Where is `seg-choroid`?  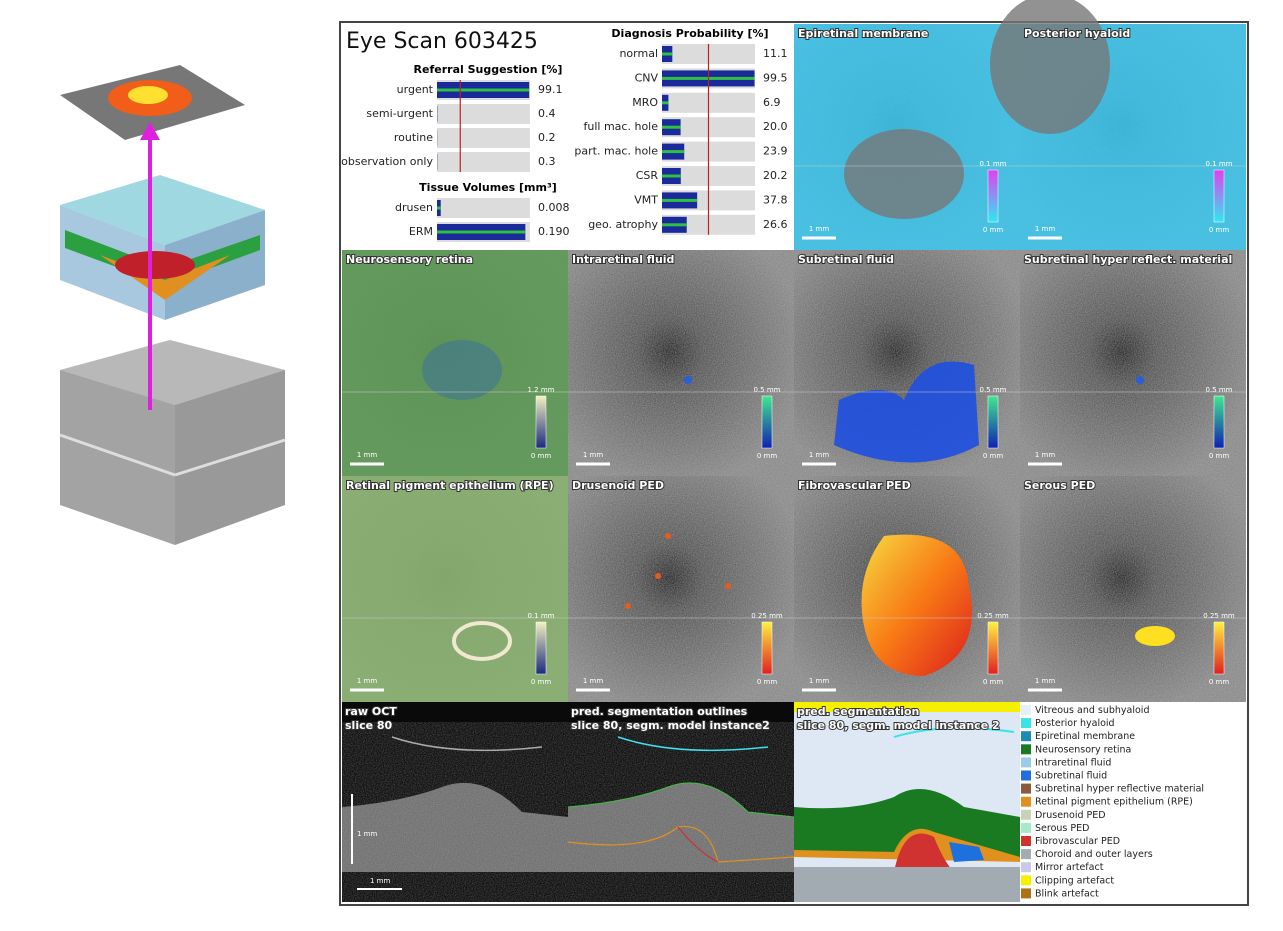
seg-choroid is located at coordinates (907, 884).